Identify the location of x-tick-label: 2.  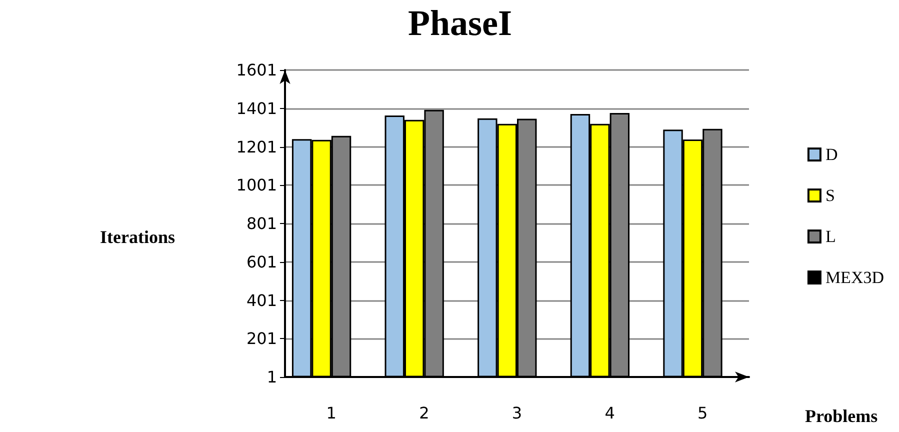
(424, 413).